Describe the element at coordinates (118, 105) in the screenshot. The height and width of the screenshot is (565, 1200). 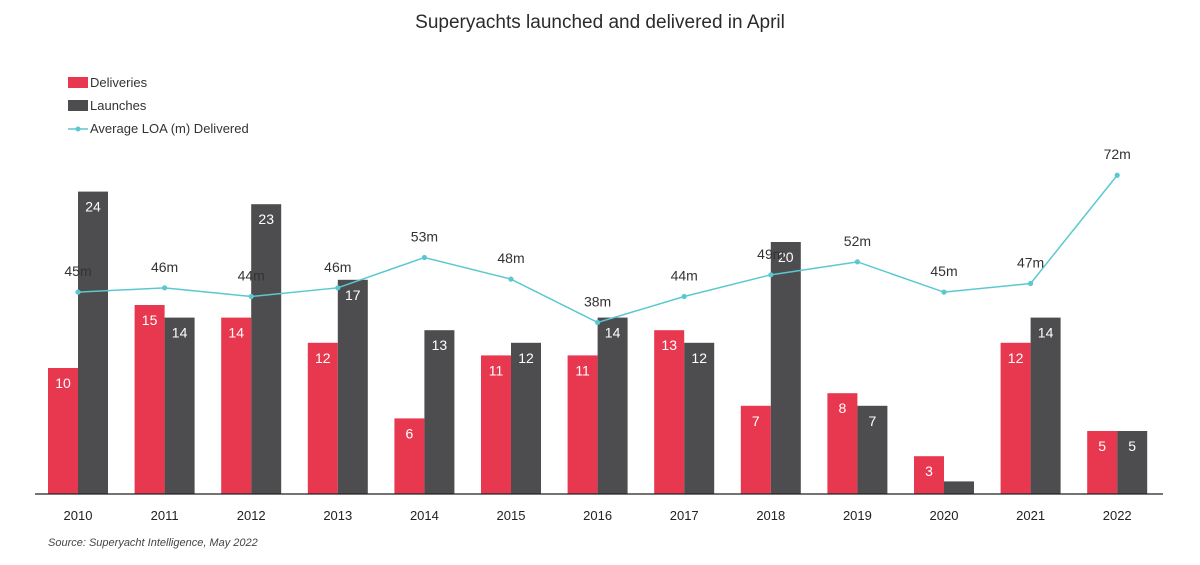
I see `legend-label-launches: Launches` at that location.